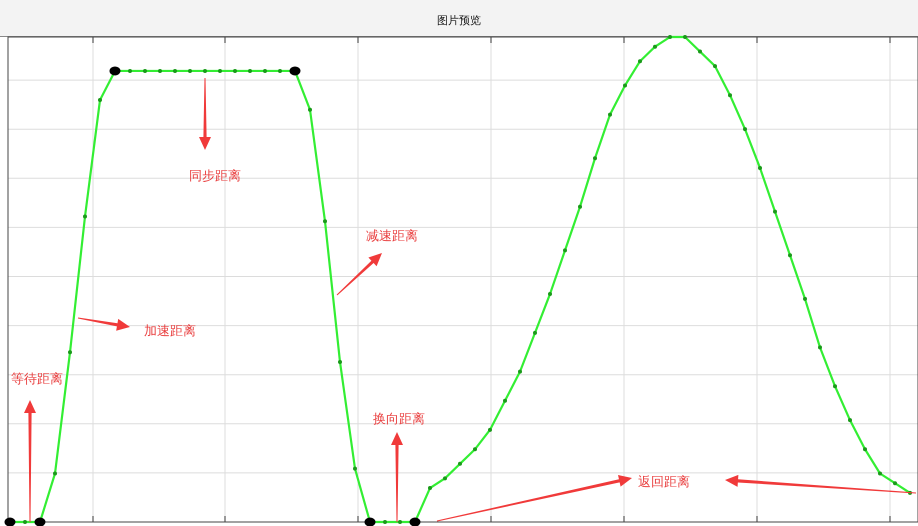 This screenshot has width=918, height=526. I want to click on annotation: 加速距离, so click(170, 331).